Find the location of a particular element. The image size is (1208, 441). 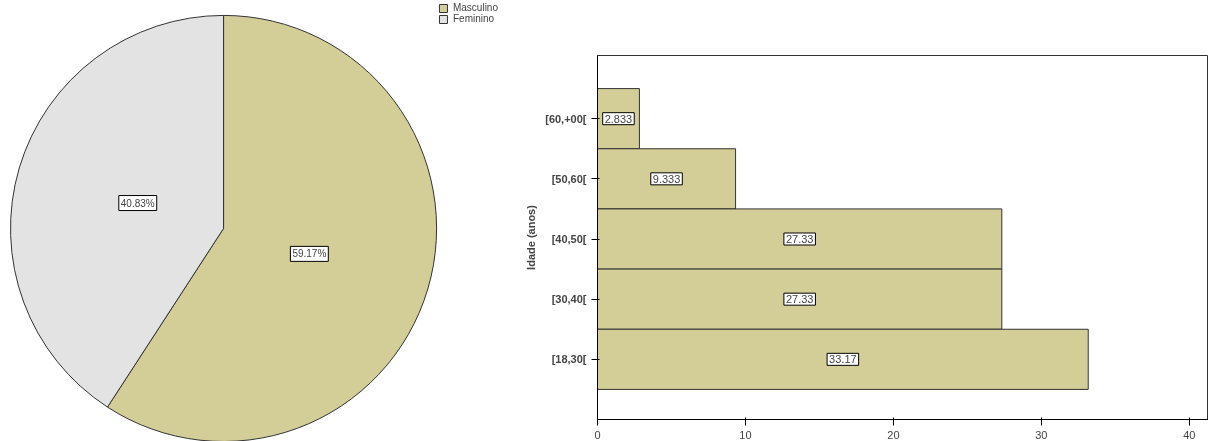

x-tick-label: 20 is located at coordinates (893, 434).